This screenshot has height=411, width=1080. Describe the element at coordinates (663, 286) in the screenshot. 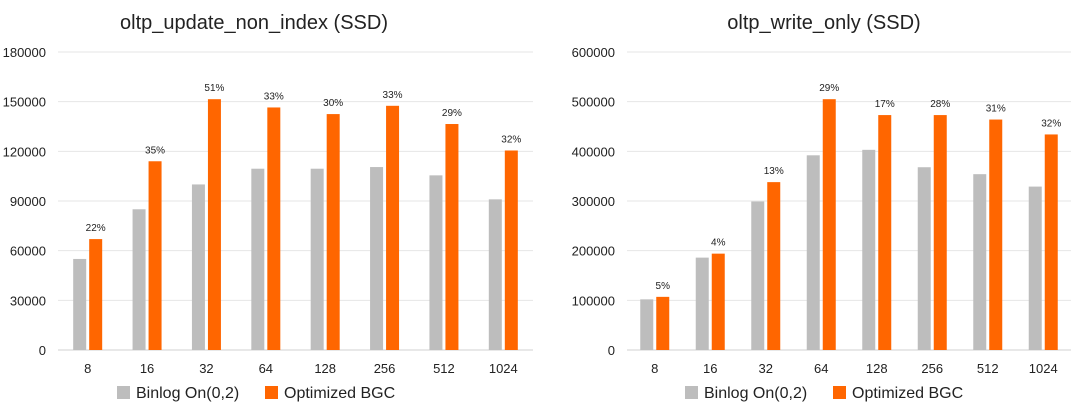

I see `improvement-label: 5%` at that location.